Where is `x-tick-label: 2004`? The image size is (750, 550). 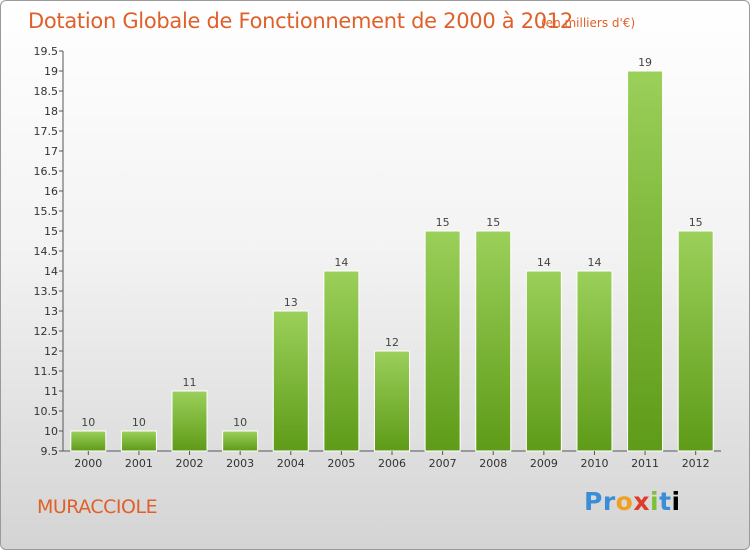 x-tick-label: 2004 is located at coordinates (291, 463).